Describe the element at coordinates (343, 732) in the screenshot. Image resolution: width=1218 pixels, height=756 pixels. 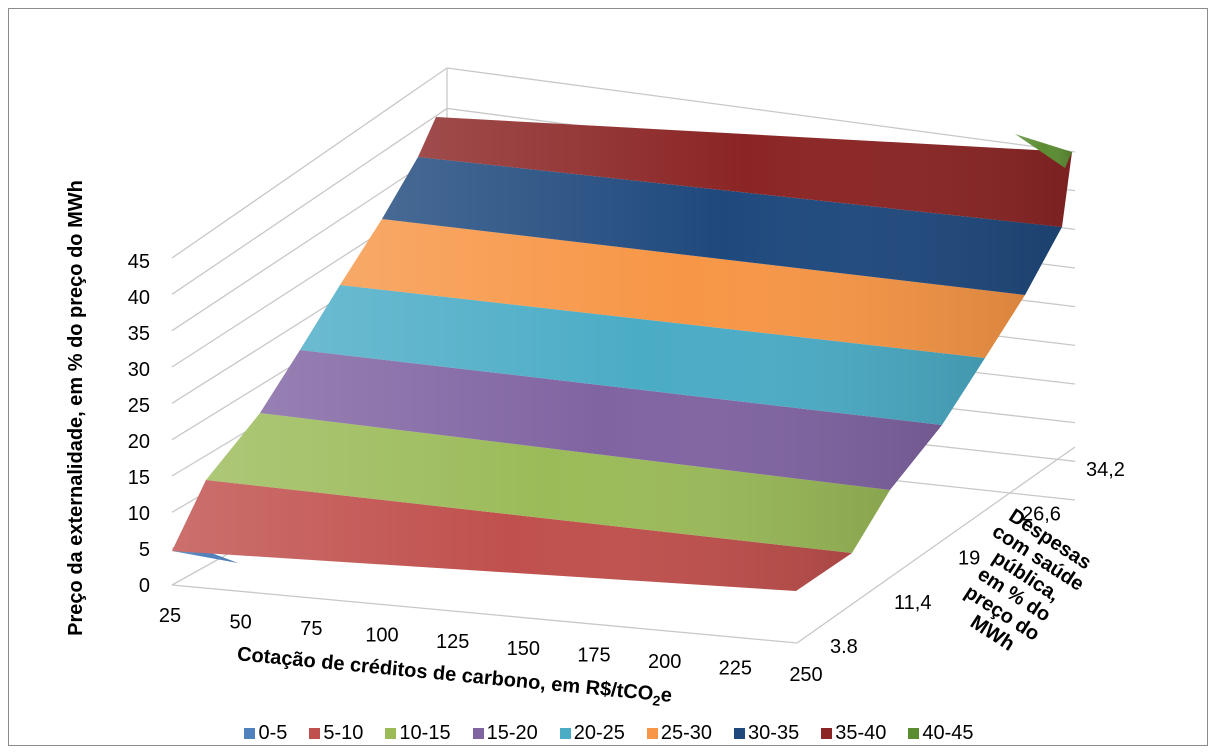
I see `legend-label: 5-10` at that location.